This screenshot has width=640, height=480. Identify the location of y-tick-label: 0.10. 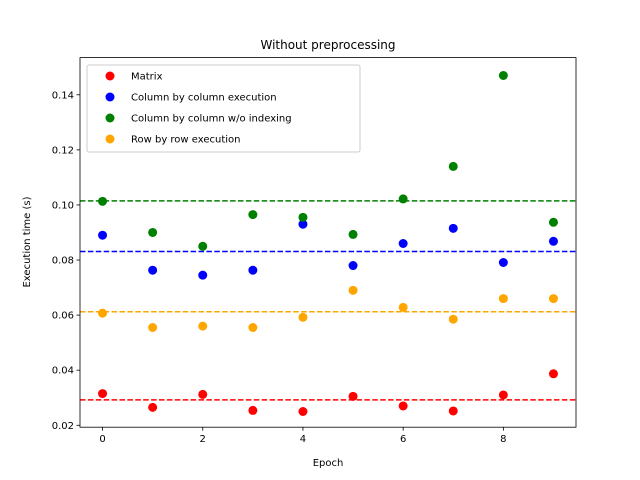
(63, 205).